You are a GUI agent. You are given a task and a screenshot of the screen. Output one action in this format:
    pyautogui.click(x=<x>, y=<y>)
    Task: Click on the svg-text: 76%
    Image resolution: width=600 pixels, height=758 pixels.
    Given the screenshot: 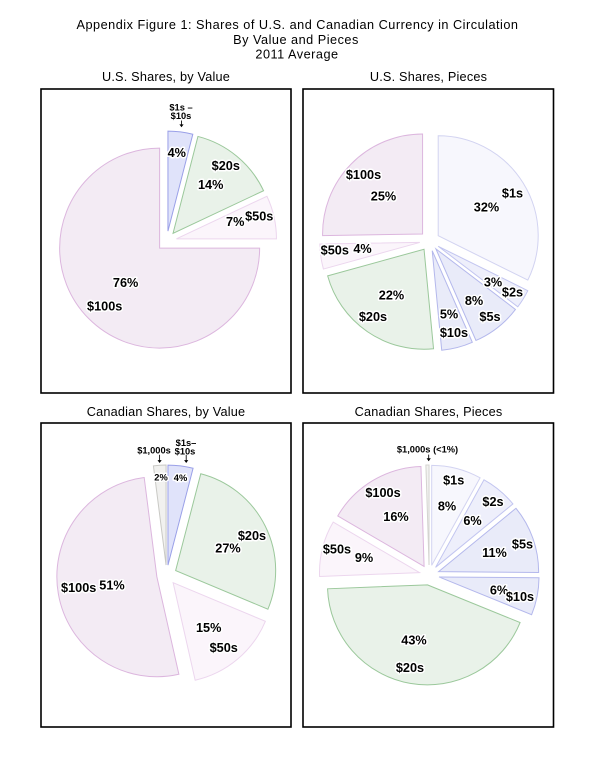 What is the action you would take?
    pyautogui.click(x=125, y=283)
    